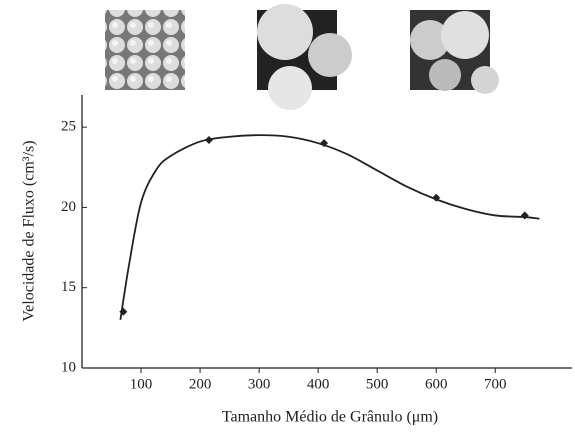  What do you see at coordinates (68, 367) in the screenshot?
I see `y-tick-label: 10` at bounding box center [68, 367].